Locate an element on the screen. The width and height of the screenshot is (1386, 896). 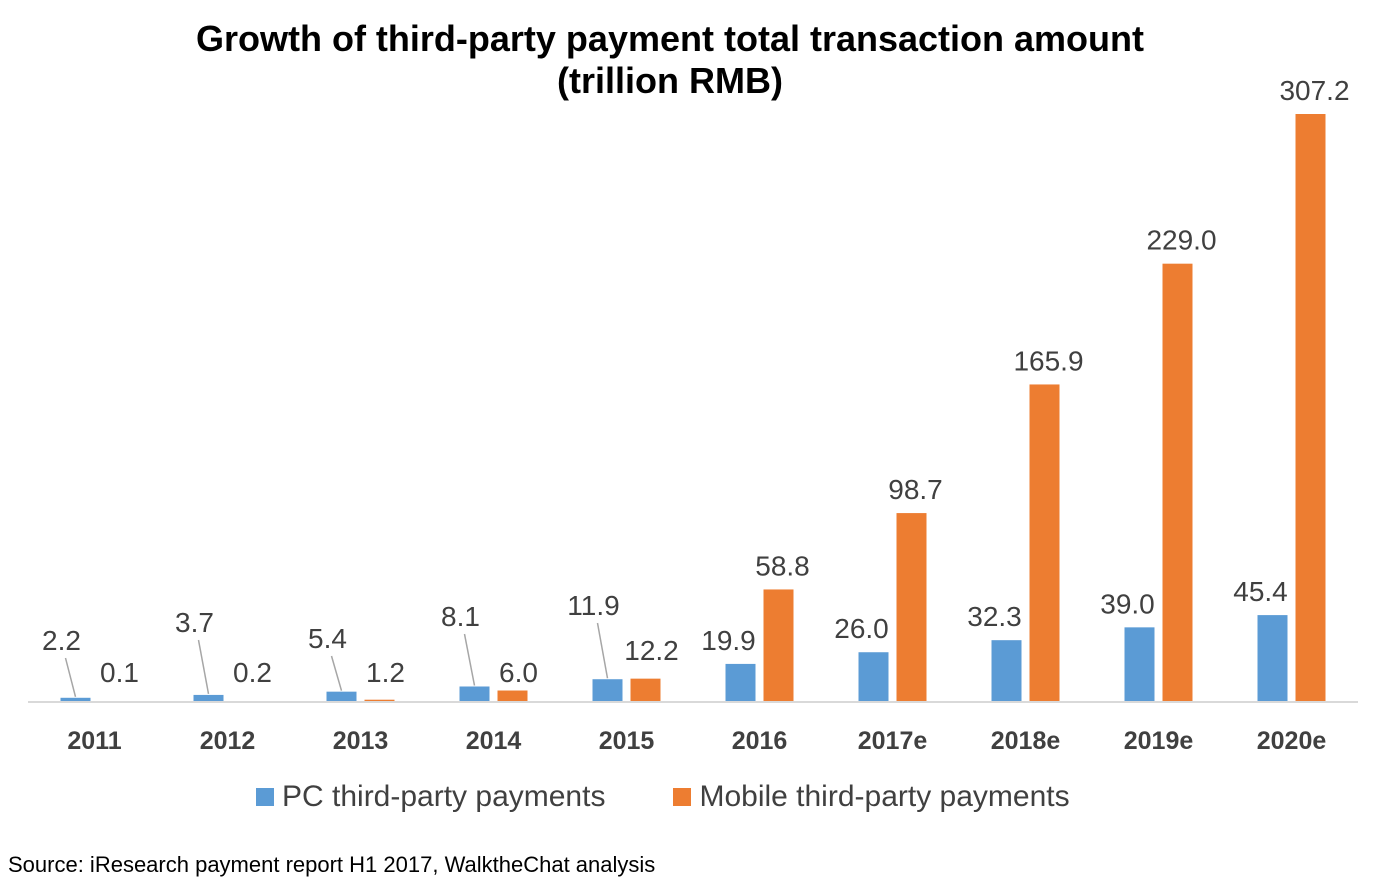
x-tick-label-2017e: 2017e is located at coordinates (893, 741).